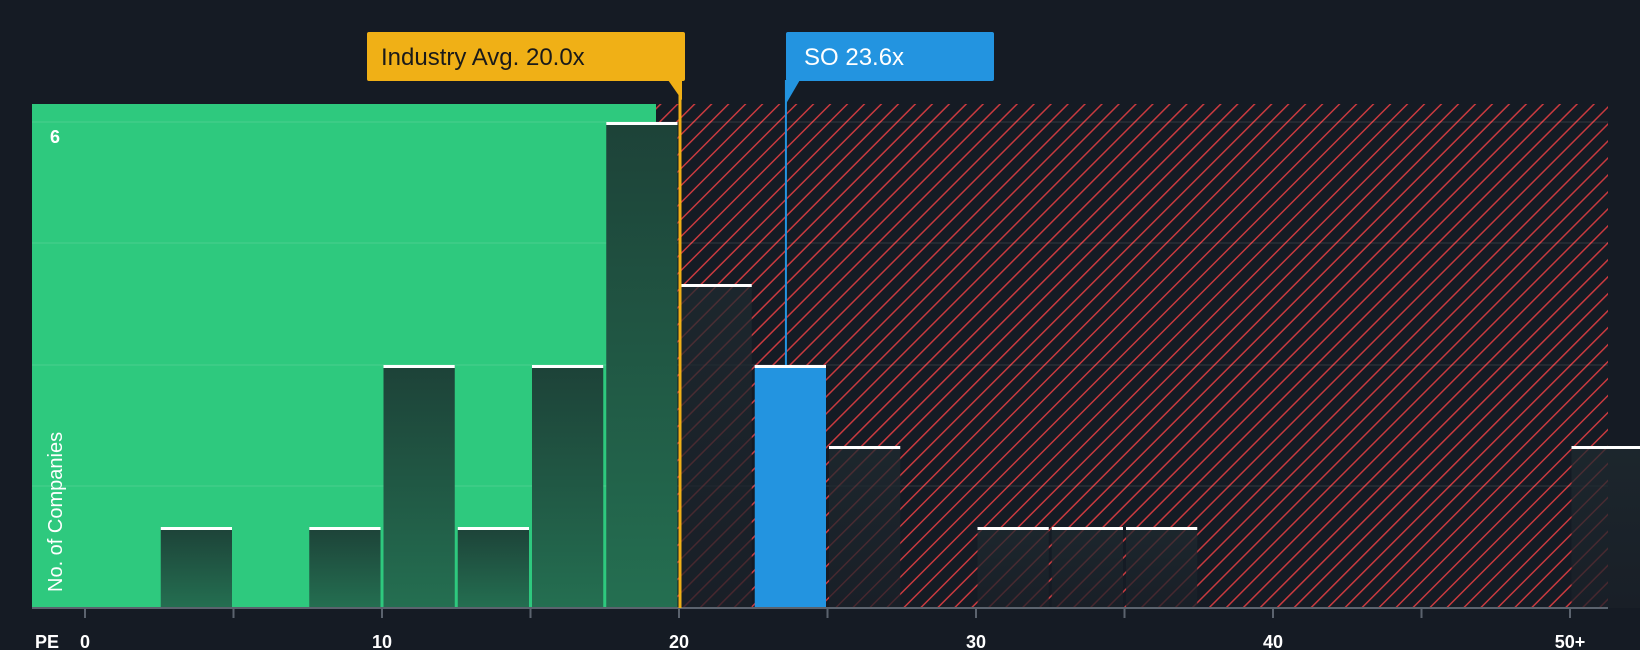 The width and height of the screenshot is (1640, 650). What do you see at coordinates (483, 57) in the screenshot?
I see `industry-avg-label: Industry Avg. 20.0x` at bounding box center [483, 57].